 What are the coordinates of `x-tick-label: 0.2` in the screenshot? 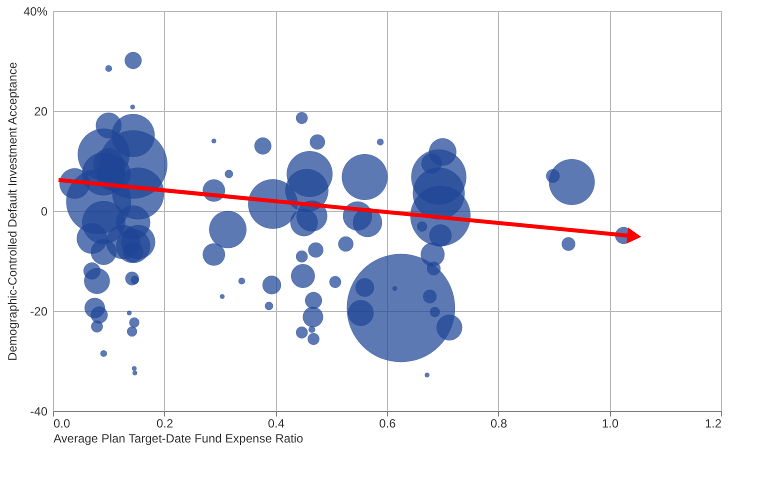 It's located at (165, 423).